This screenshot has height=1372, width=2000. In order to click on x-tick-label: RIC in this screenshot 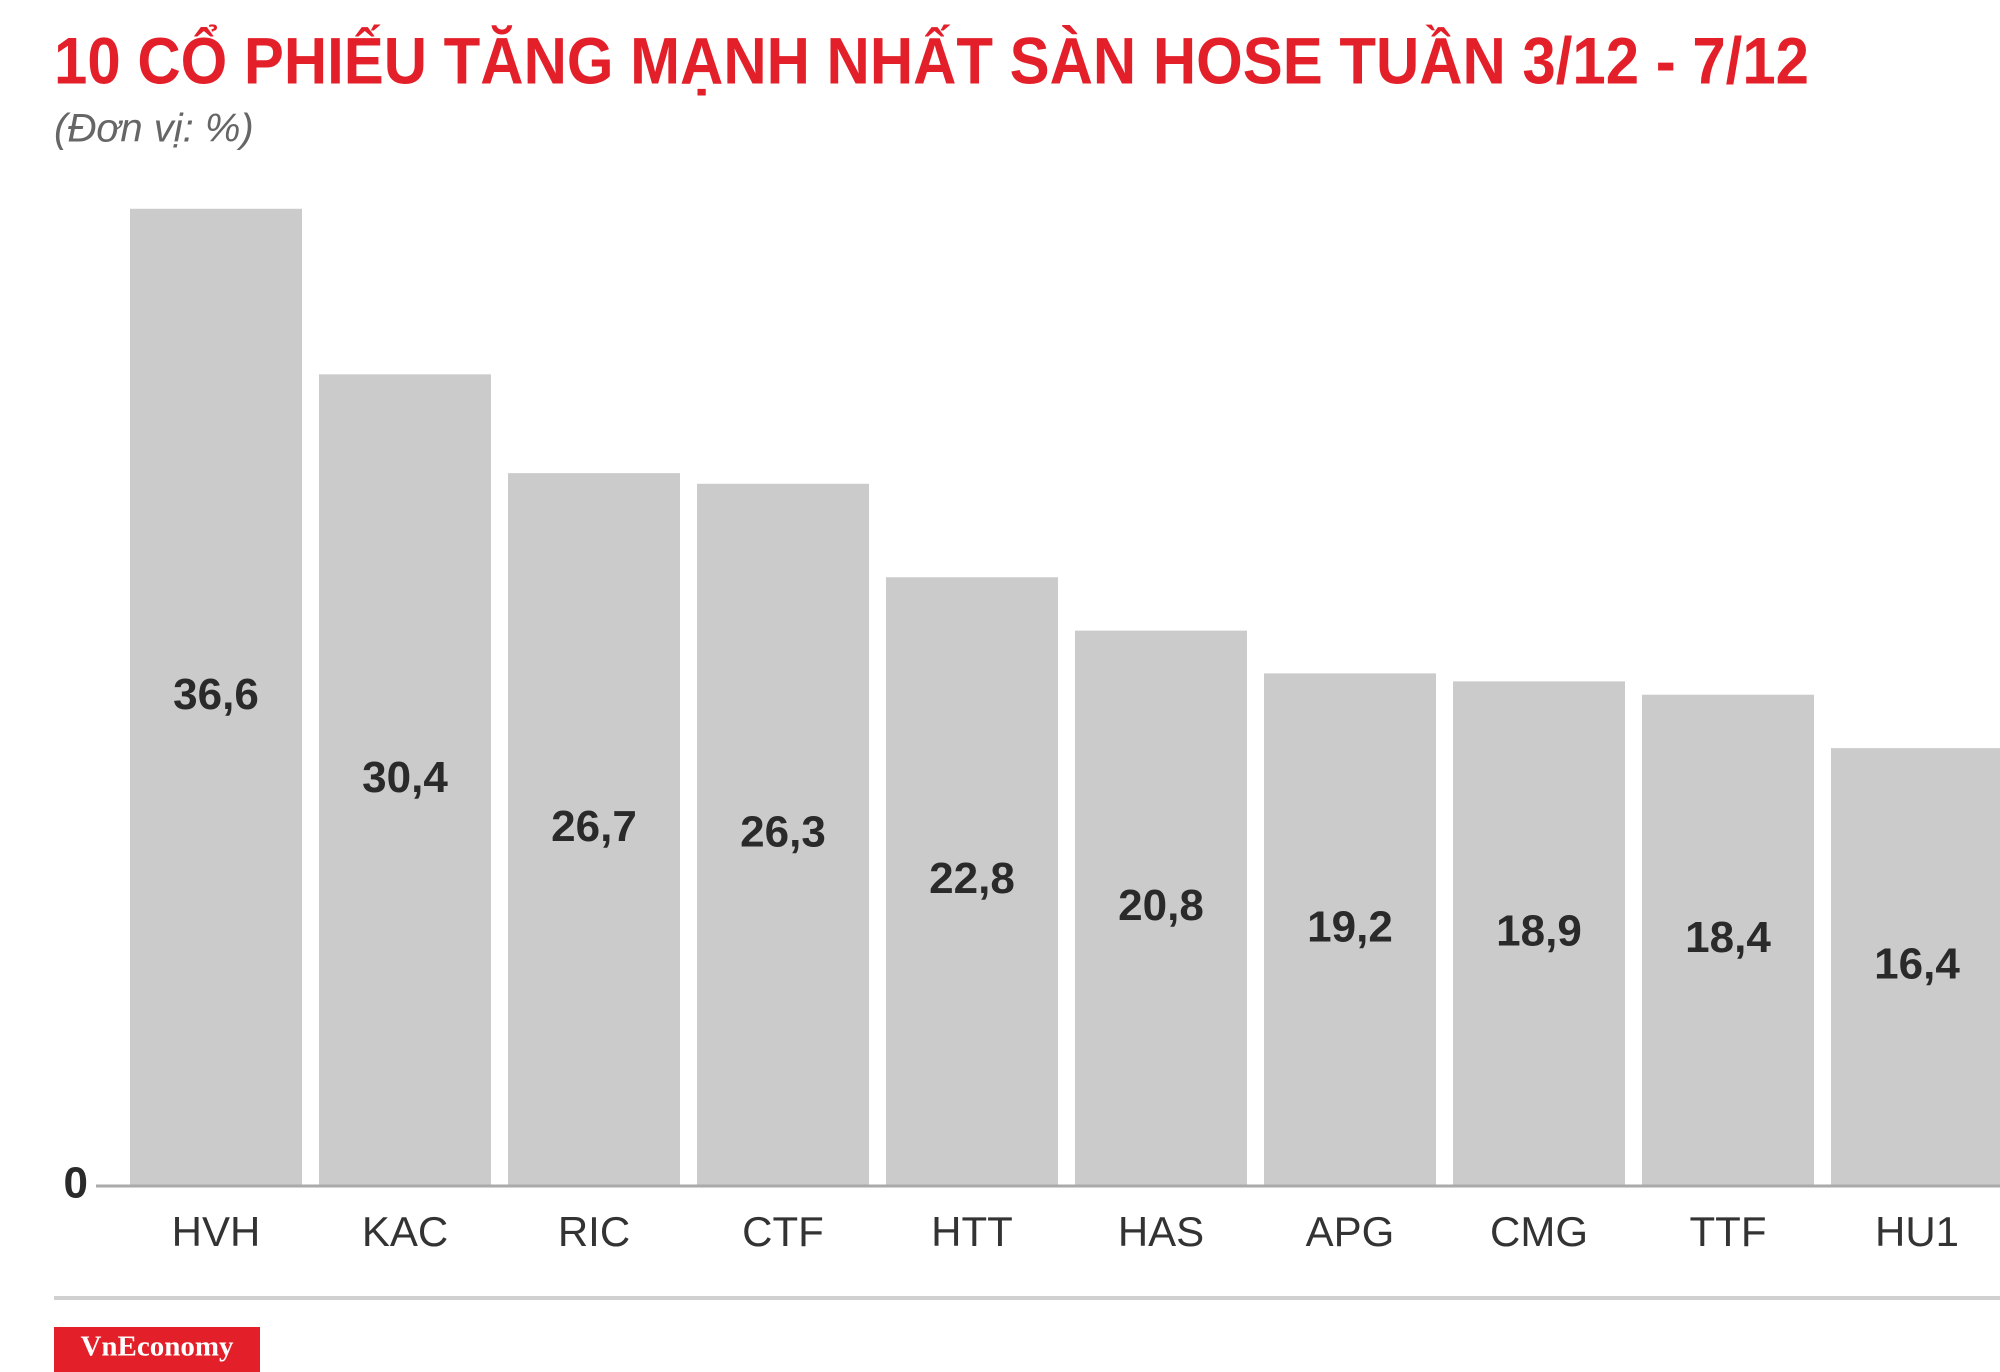, I will do `click(594, 1231)`.